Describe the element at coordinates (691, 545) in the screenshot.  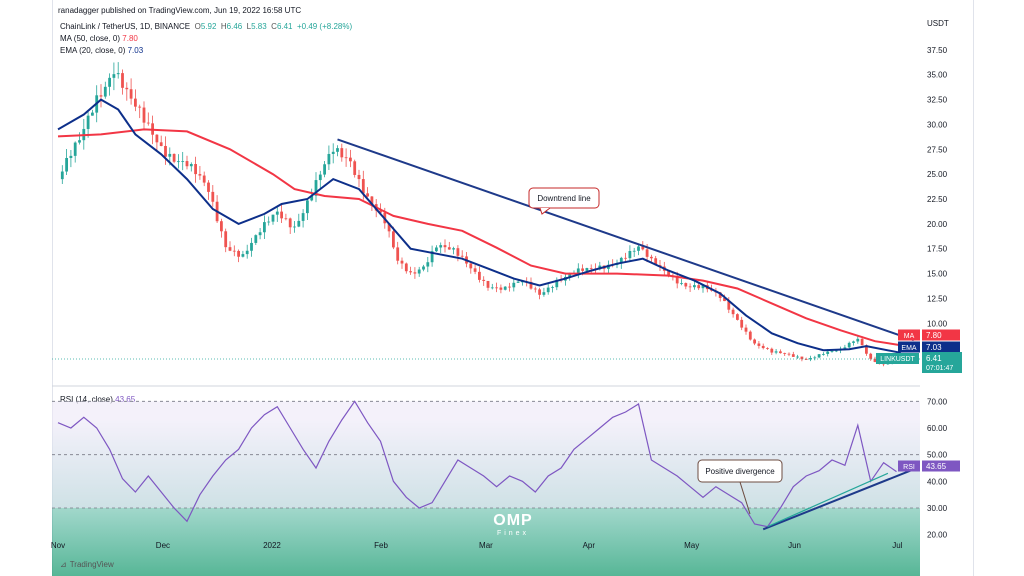
I see `x-tick-label: May` at that location.